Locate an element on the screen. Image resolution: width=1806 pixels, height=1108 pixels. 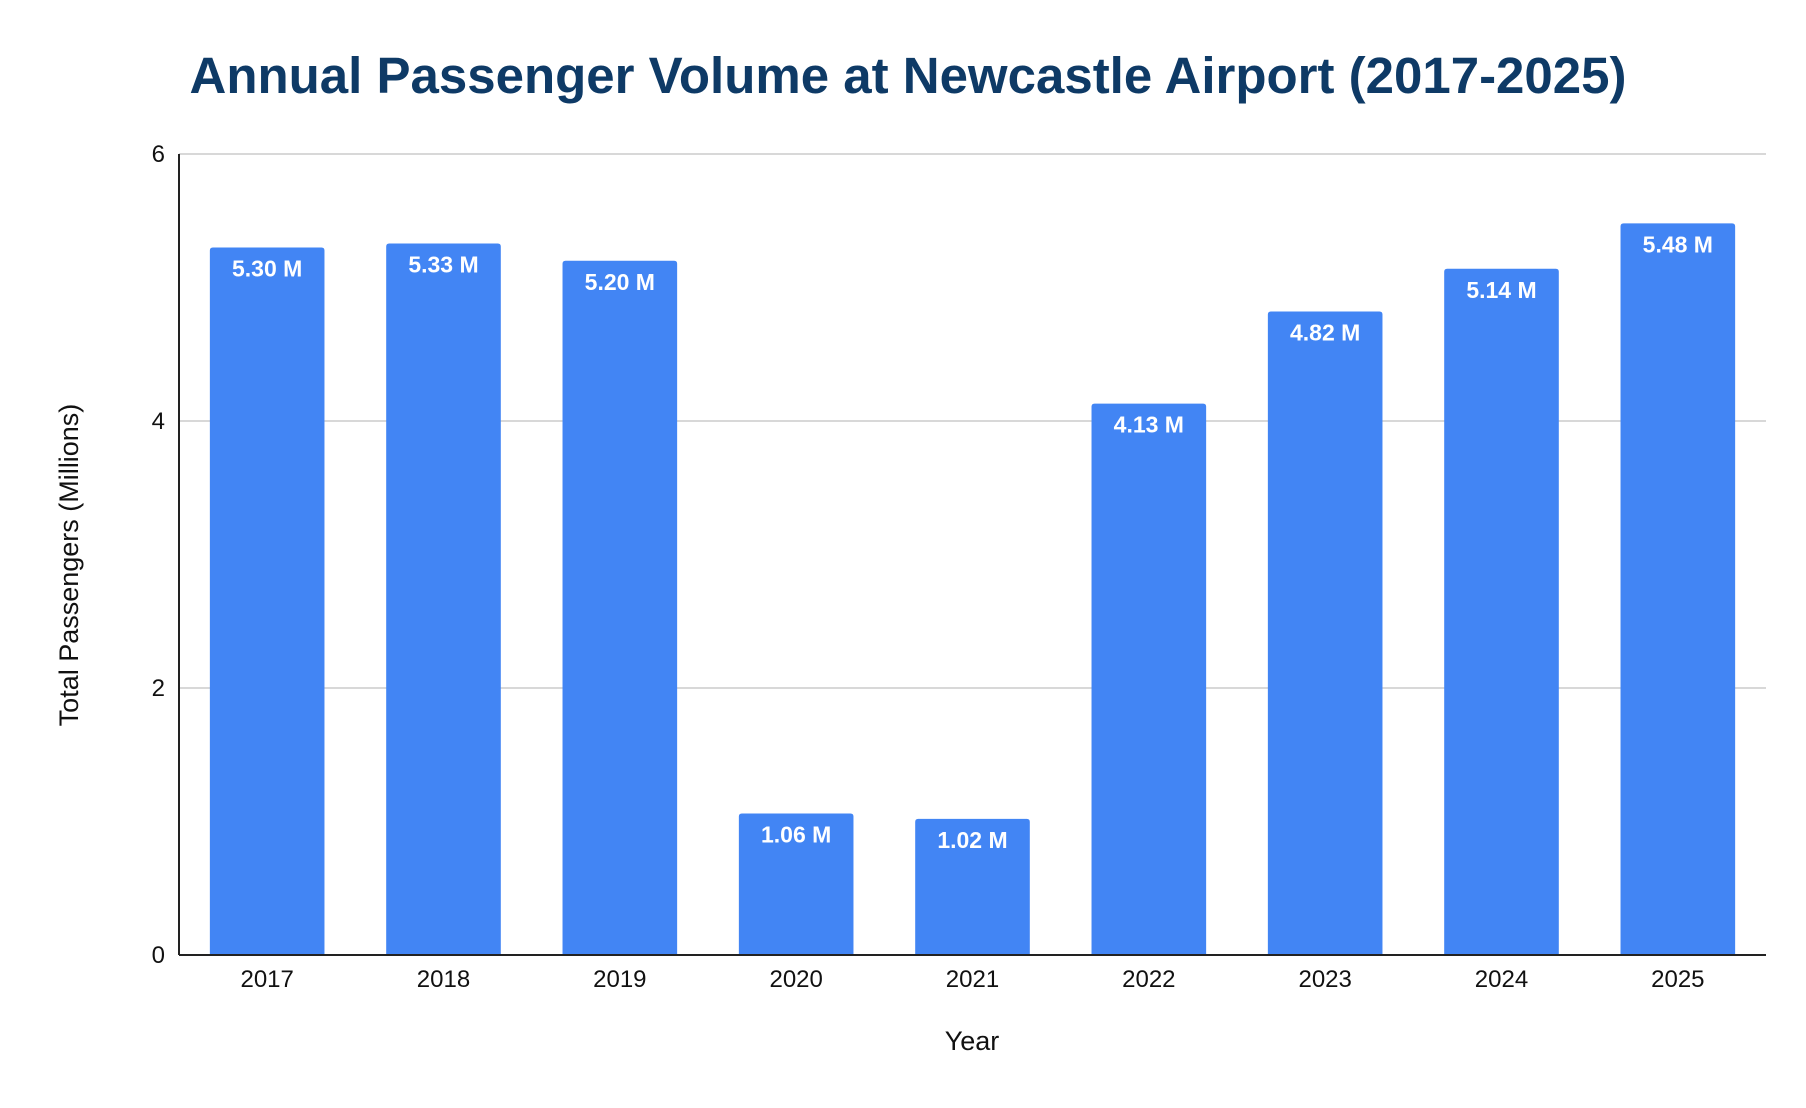
x-axis-title: Year is located at coordinates (972, 1041).